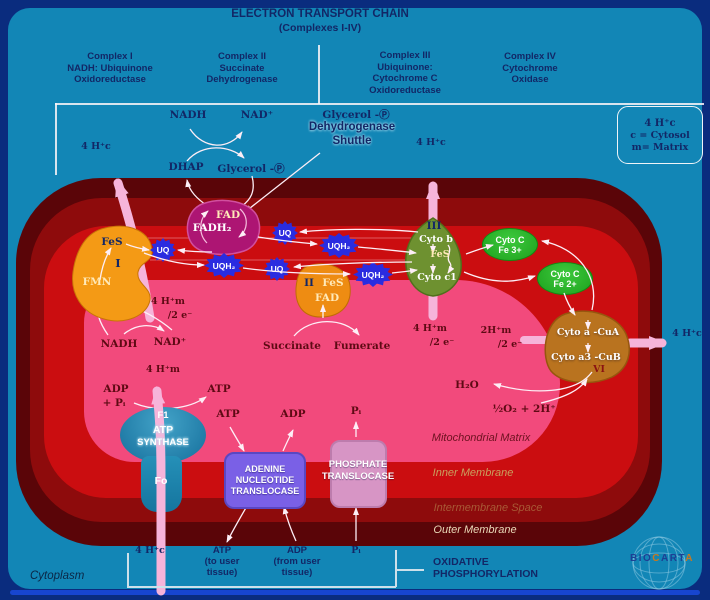 This screenshot has height=600, width=710. Describe the element at coordinates (358, 464) in the screenshot. I see `pt-line1: PHOSPHATE` at that location.